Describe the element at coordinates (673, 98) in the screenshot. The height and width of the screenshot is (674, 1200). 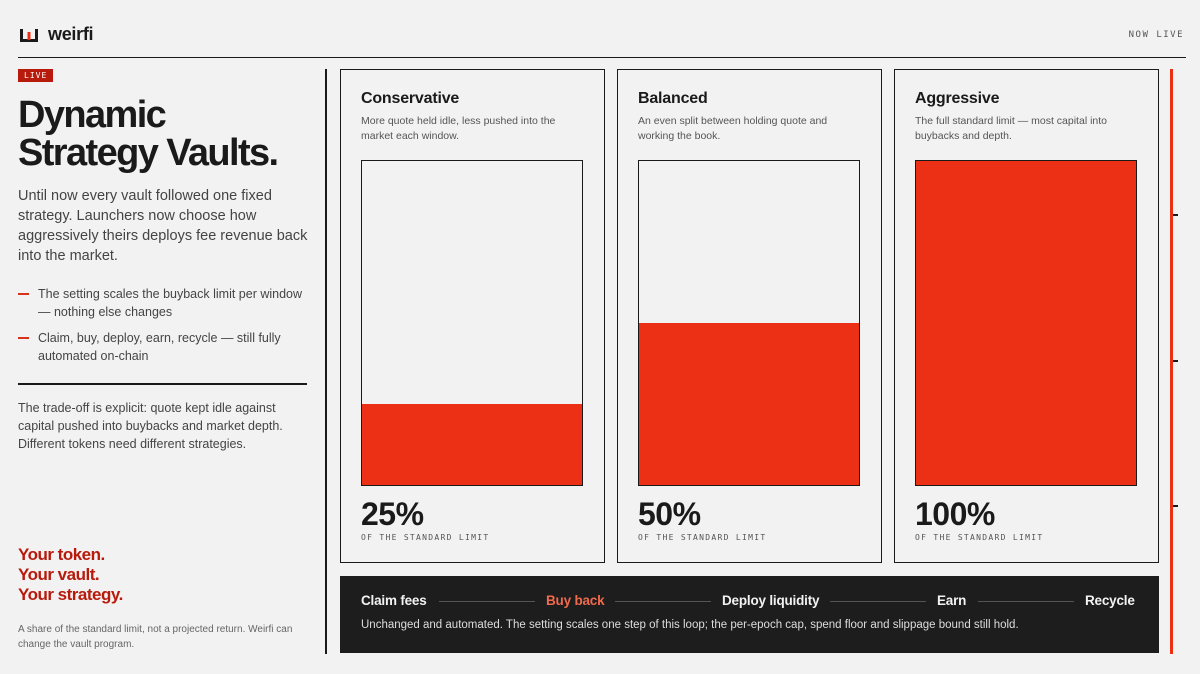
I see `strategy-name: Balanced` at that location.